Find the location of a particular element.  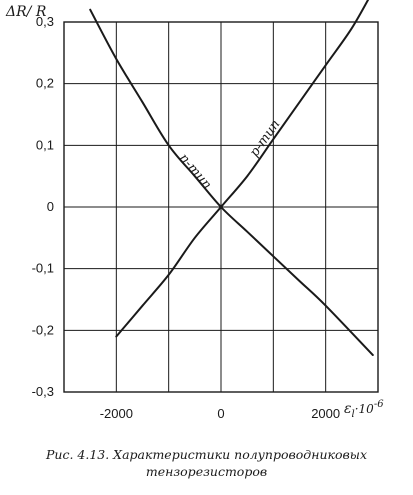

y-tick-label: 0 is located at coordinates (50, 206).